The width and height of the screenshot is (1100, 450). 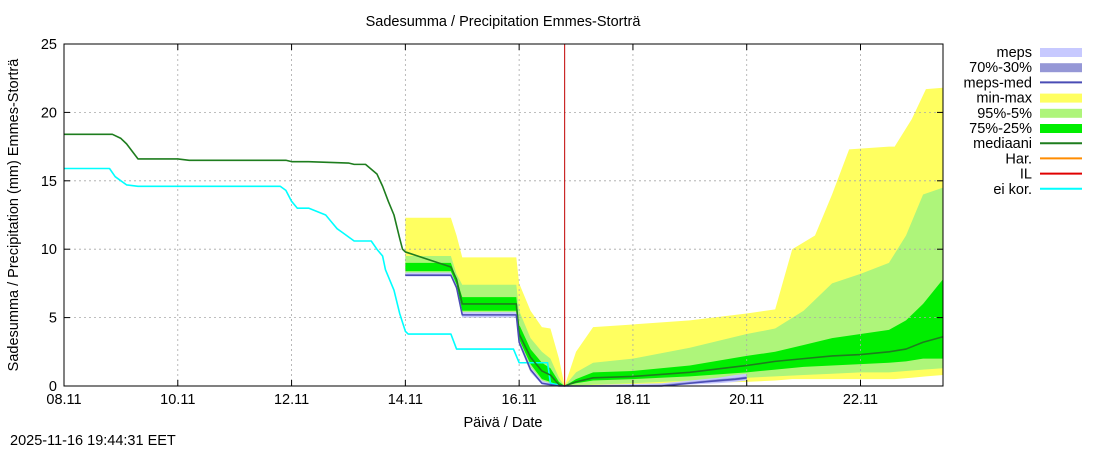 I want to click on x-tick-label: 12.11, so click(x=291, y=400).